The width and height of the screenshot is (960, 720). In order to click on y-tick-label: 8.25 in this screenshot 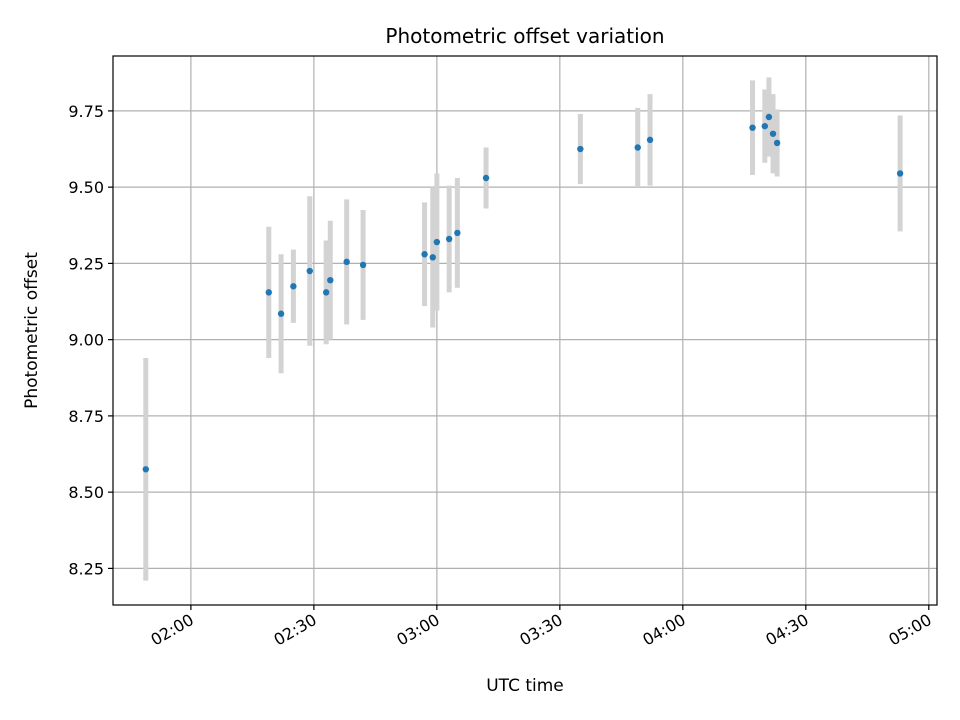, I will do `click(86, 568)`.